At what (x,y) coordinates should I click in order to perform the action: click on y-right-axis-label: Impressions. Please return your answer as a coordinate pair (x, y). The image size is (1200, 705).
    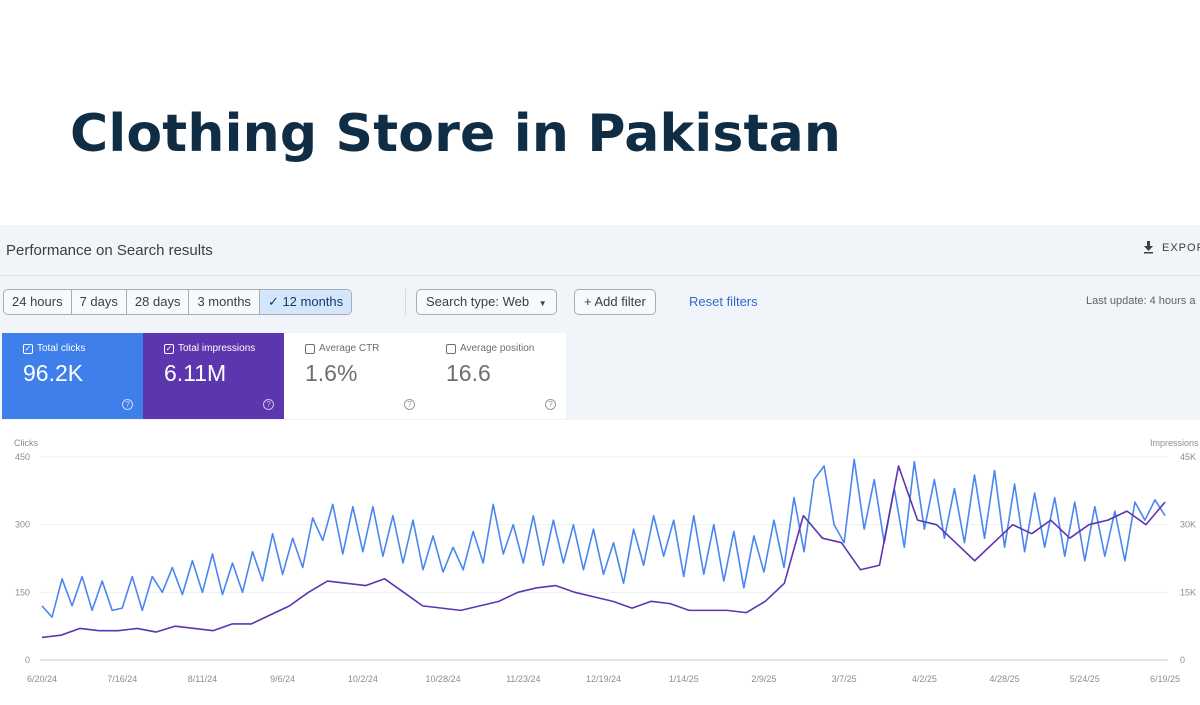
    Looking at the image, I should click on (1174, 443).